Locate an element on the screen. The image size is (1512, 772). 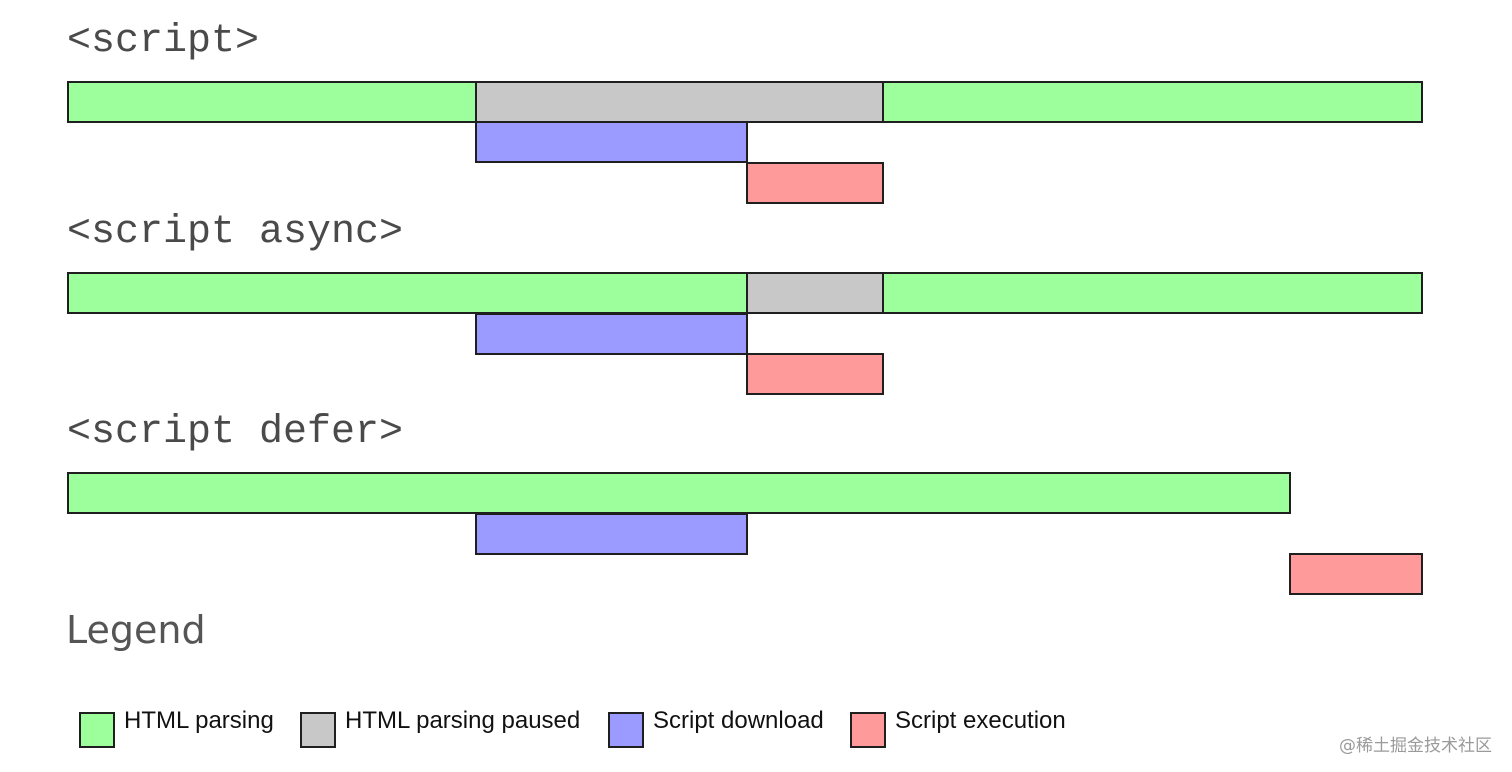
legend-swatch-html-parsing is located at coordinates (97, 730).